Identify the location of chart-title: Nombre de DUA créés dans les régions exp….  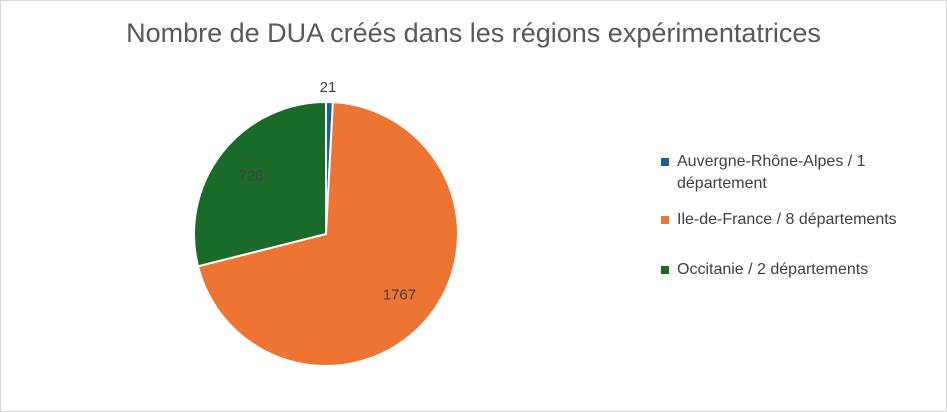
(473, 33).